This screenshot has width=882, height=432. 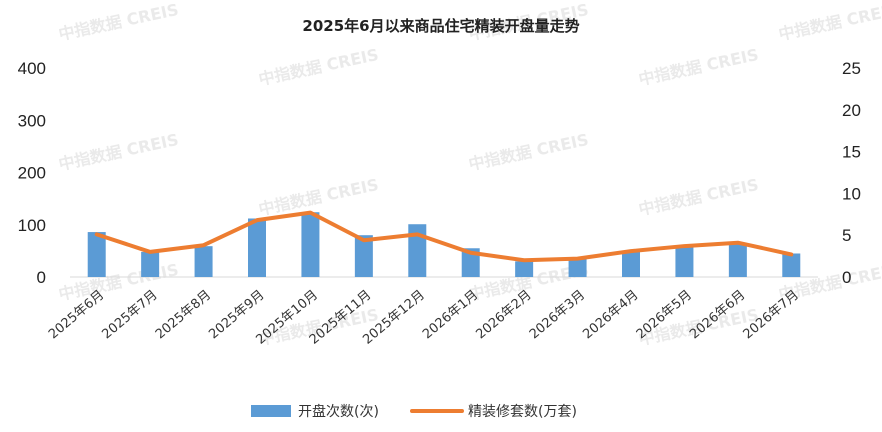 I want to click on x-tick-label: 2026年4月, so click(x=610, y=315).